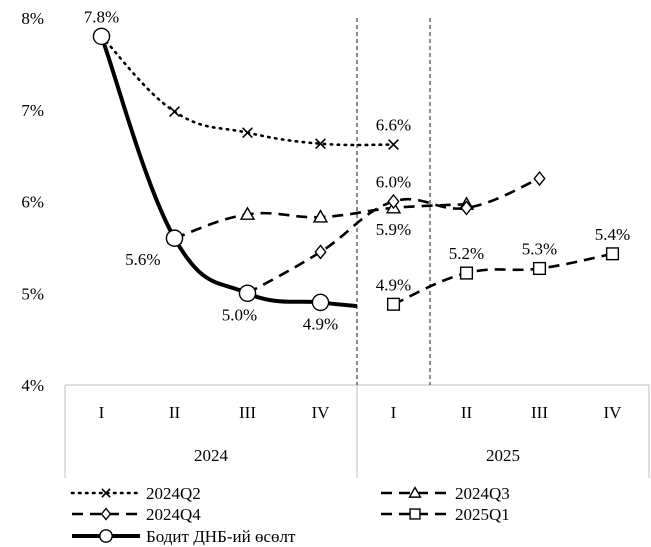  Describe the element at coordinates (539, 248) in the screenshot. I see `data-label: 5.3%` at that location.